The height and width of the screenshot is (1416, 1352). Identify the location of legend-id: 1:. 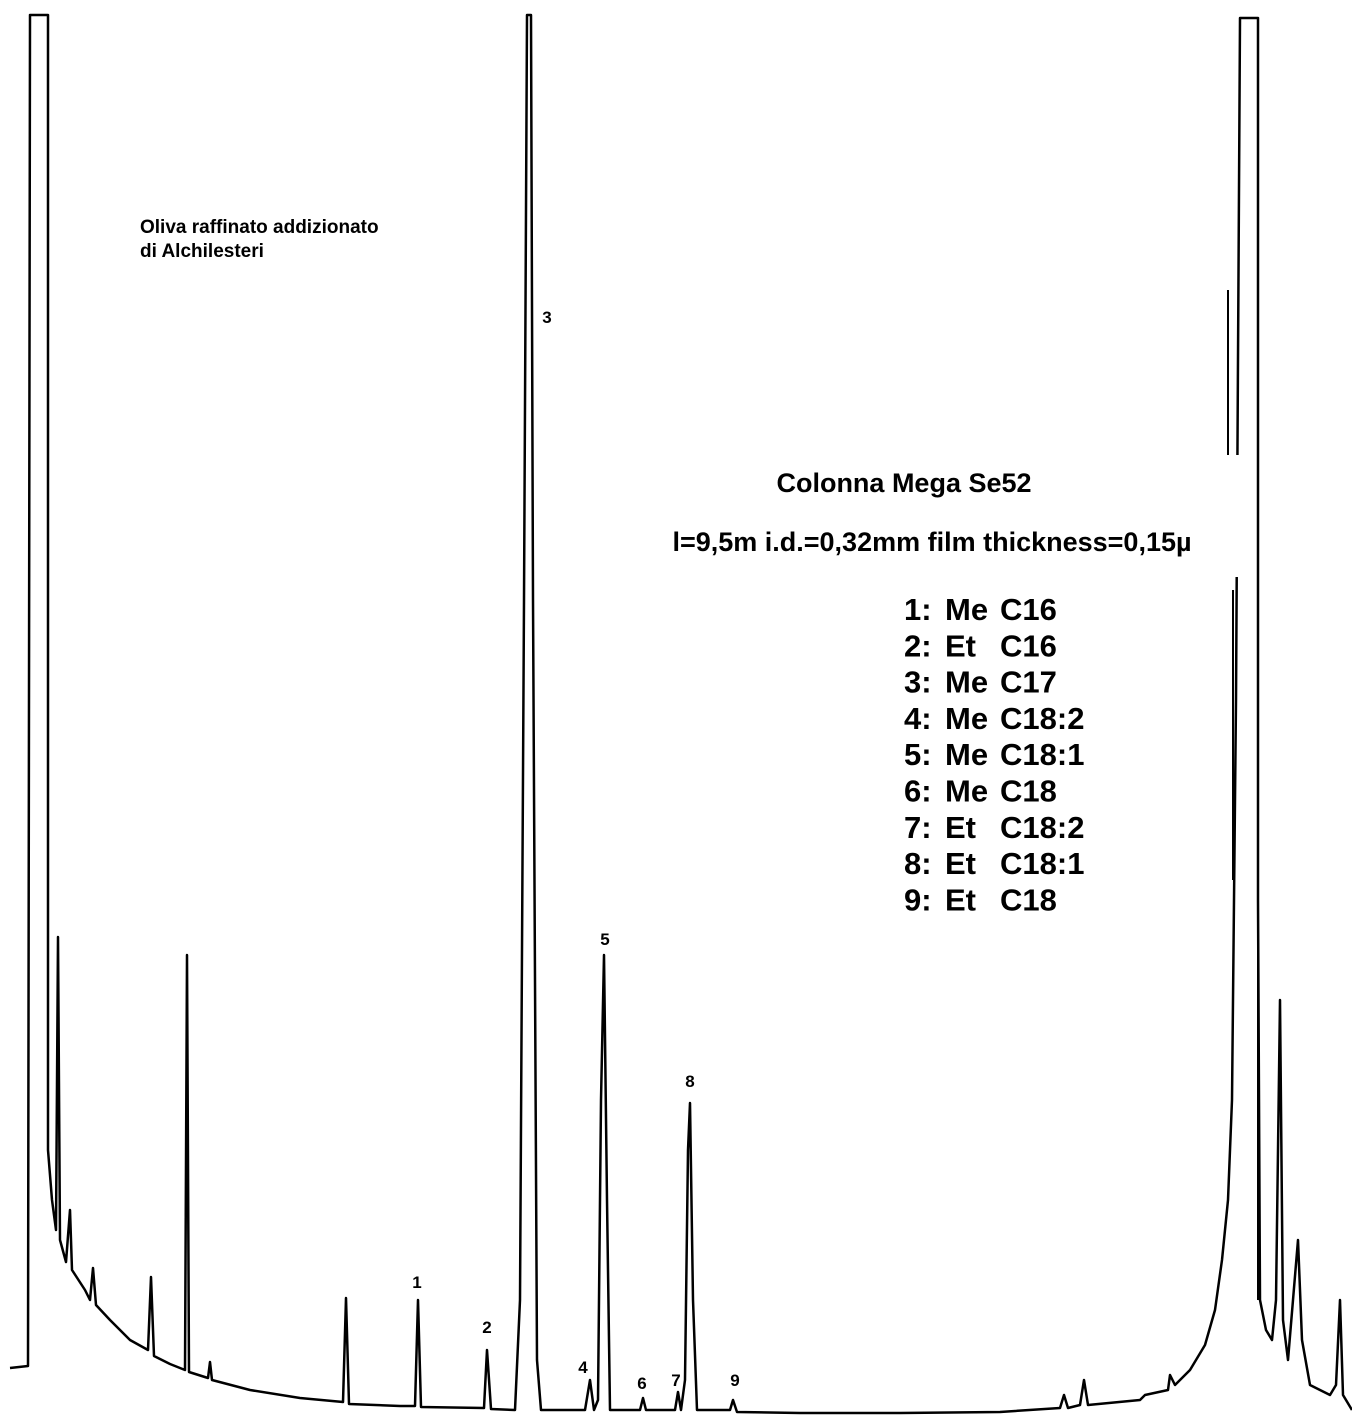
(918, 609).